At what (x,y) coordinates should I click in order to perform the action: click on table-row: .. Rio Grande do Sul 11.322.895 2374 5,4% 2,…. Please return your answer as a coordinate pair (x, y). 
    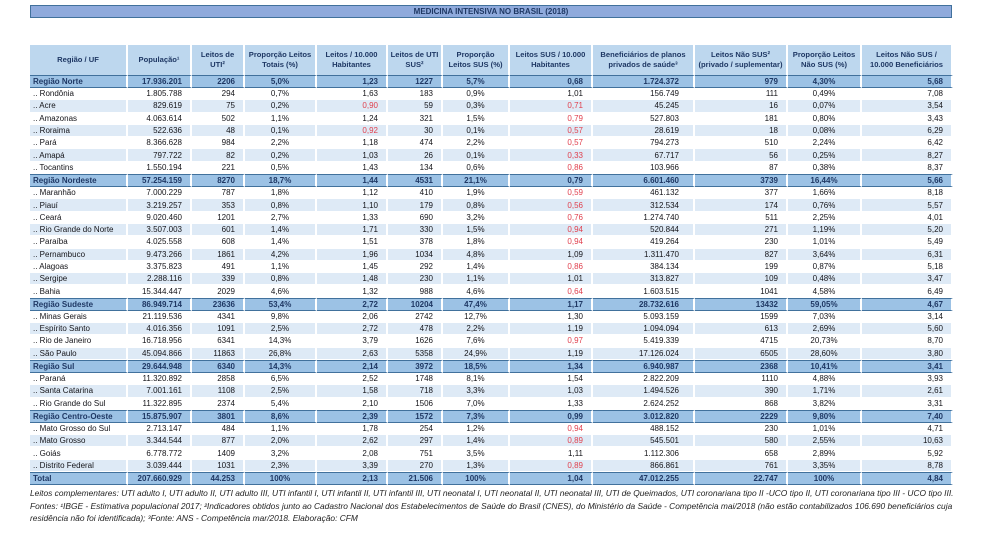
    Looking at the image, I should click on (491, 403).